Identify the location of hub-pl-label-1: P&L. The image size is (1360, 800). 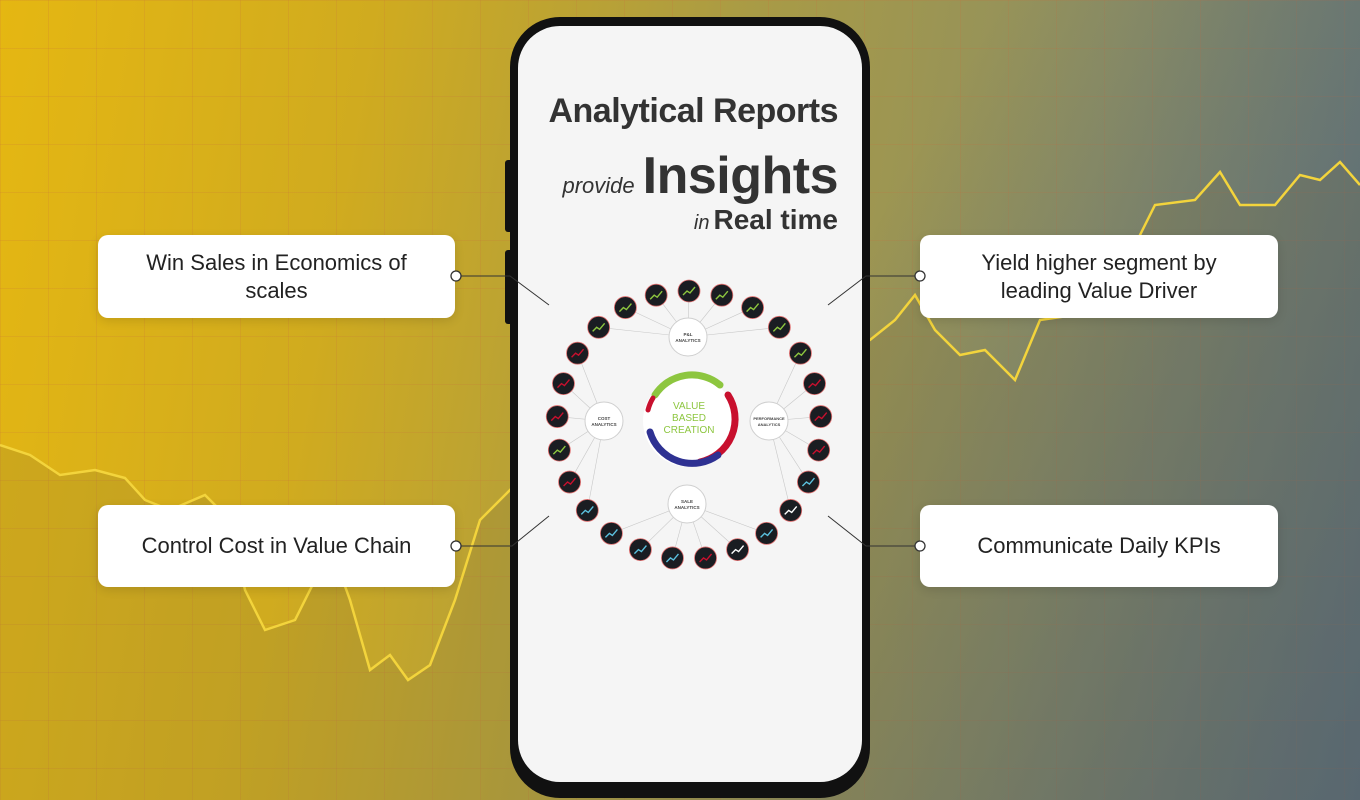
(688, 334).